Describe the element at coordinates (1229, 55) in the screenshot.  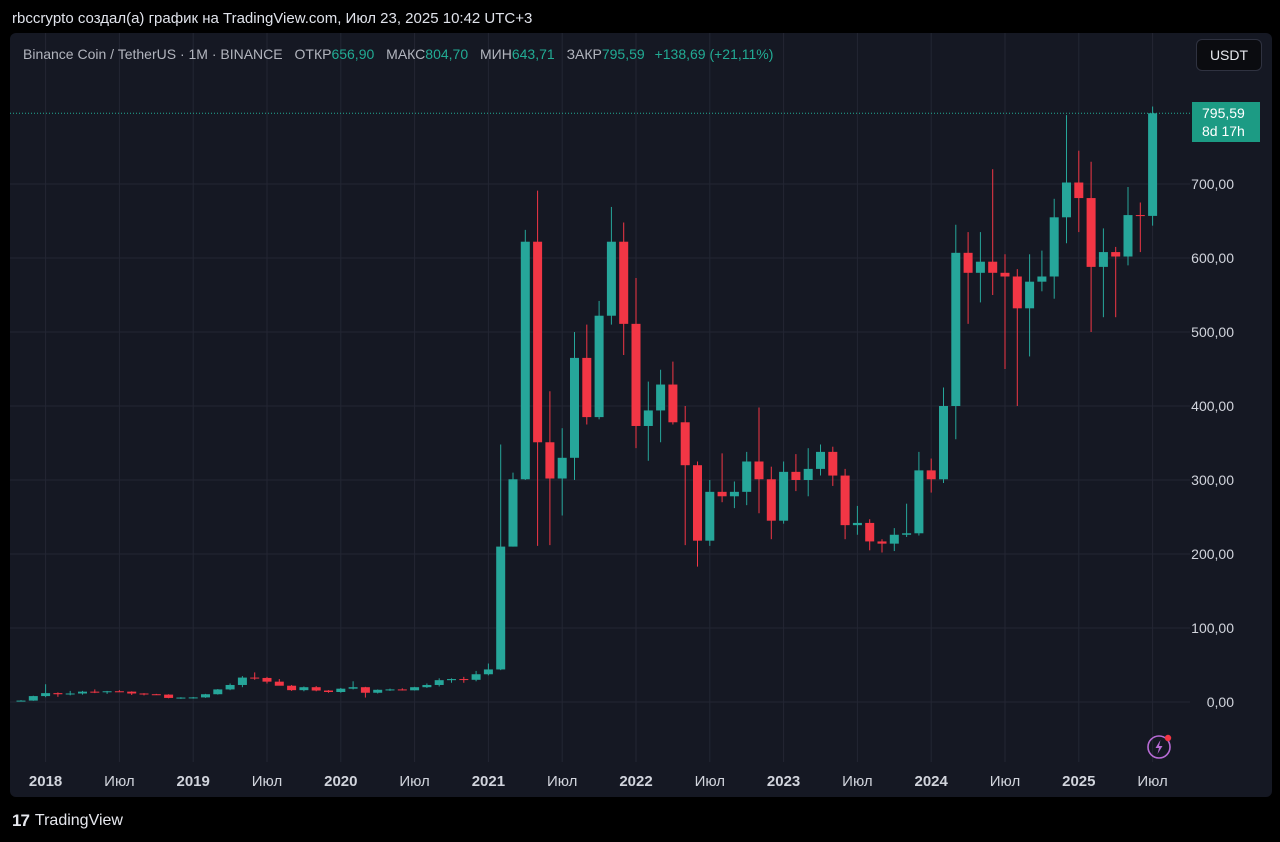
I see `currency-button: USDT` at that location.